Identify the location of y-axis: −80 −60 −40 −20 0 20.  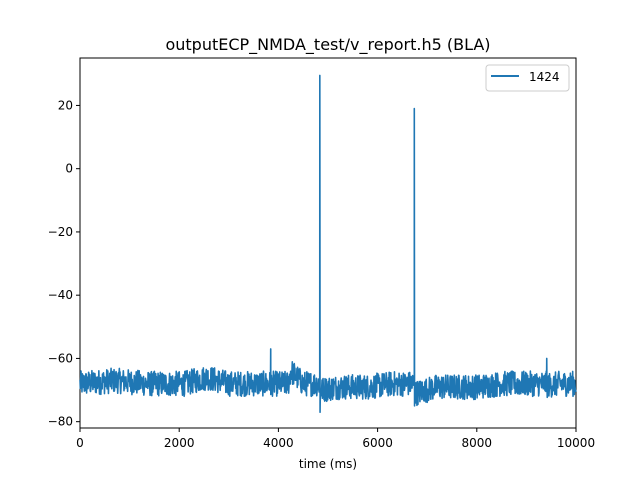
(64, 263).